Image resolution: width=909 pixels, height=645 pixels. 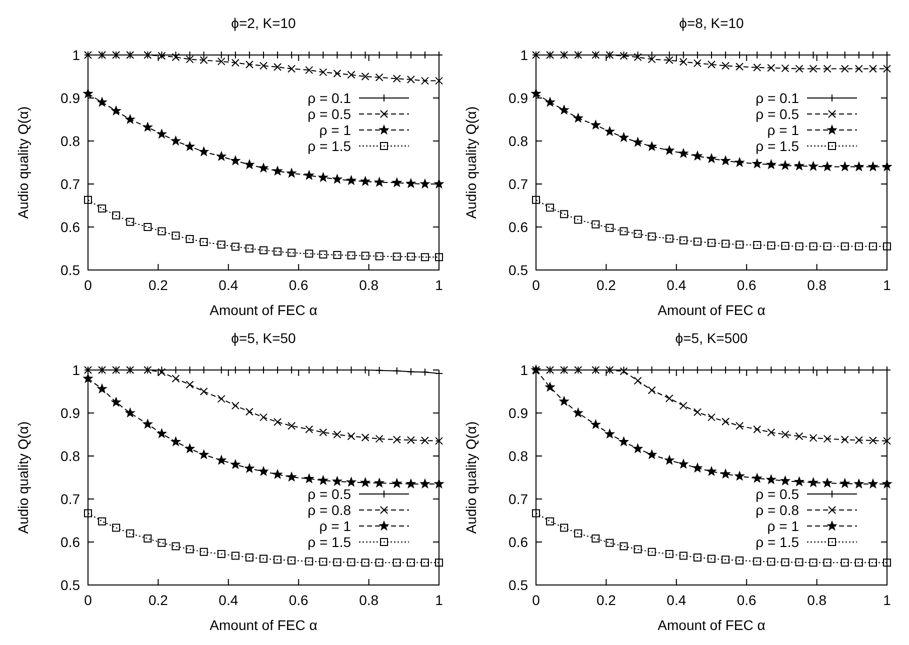 I want to click on chart-title: ϕ=5, K=50, so click(x=263, y=338).